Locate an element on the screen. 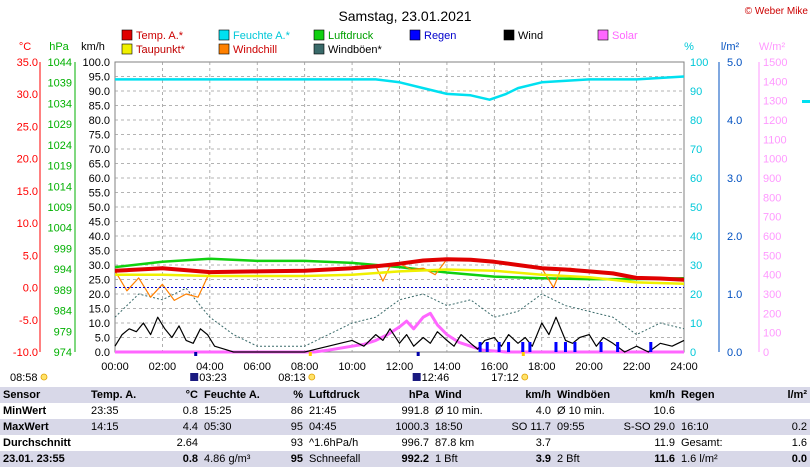  solar-tick-label: 1500 is located at coordinates (775, 63).